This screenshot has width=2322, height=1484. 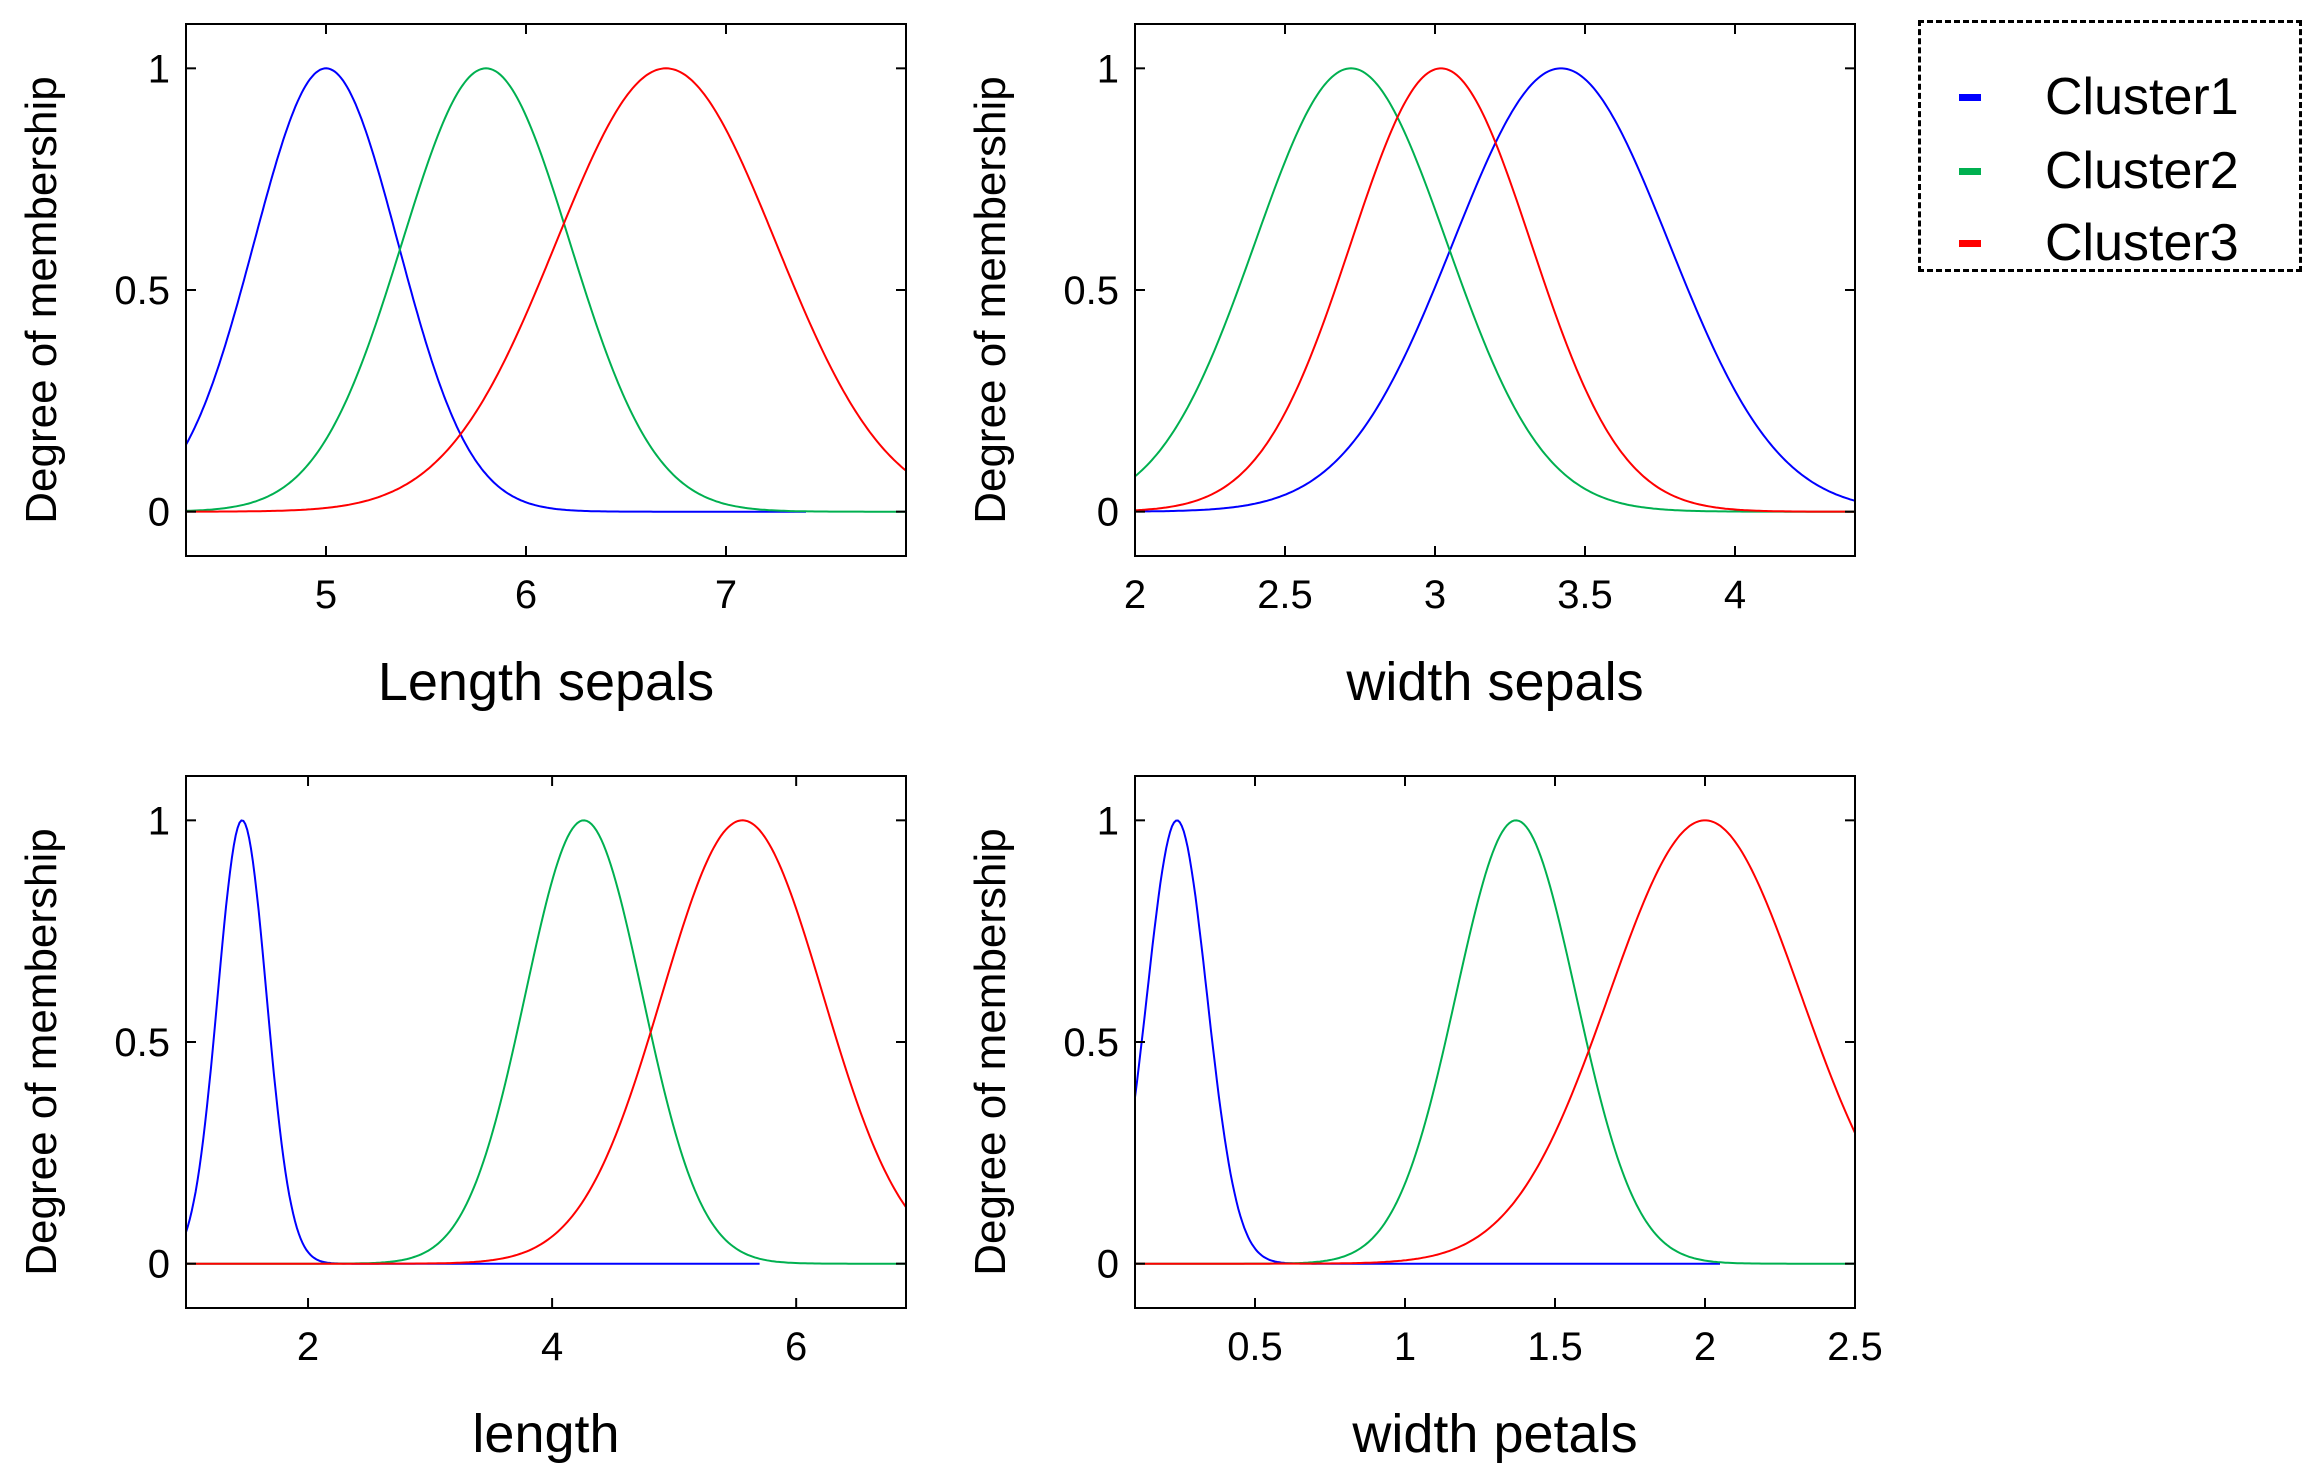 I want to click on legend-item-cluster2: Cluster2, so click(x=2110, y=171).